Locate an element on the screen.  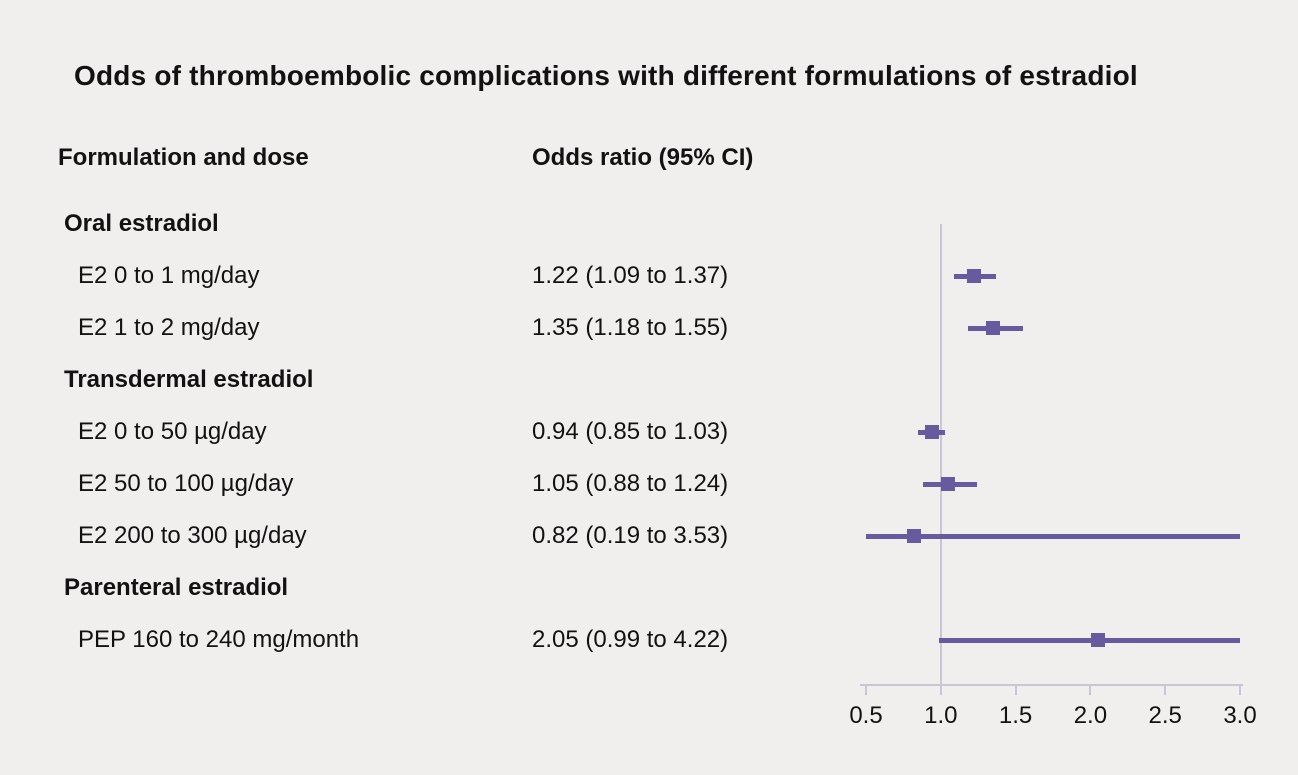
axis-tick-label: 1.5 is located at coordinates (1015, 715).